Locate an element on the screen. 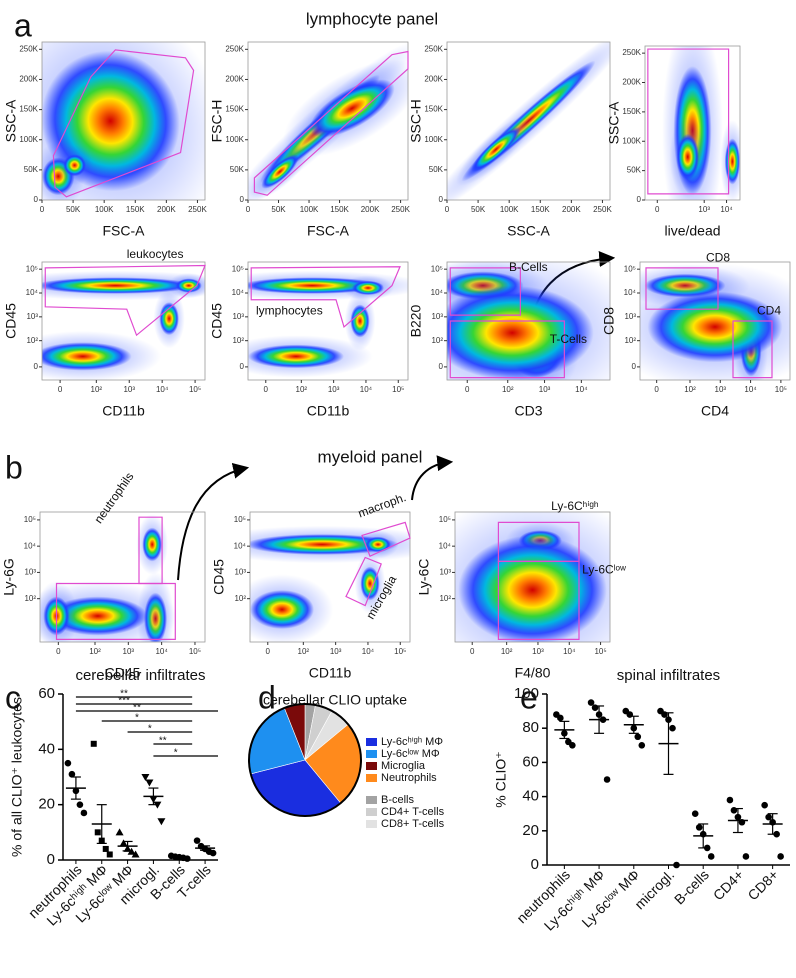  panel-label: c is located at coordinates (13, 697).